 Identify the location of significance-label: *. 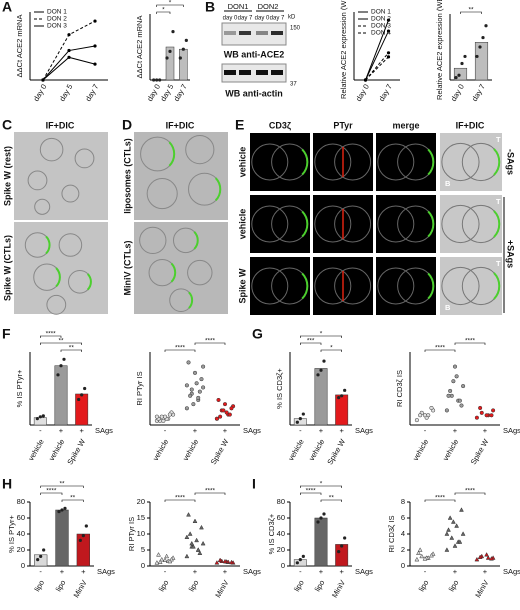
(163, 10).